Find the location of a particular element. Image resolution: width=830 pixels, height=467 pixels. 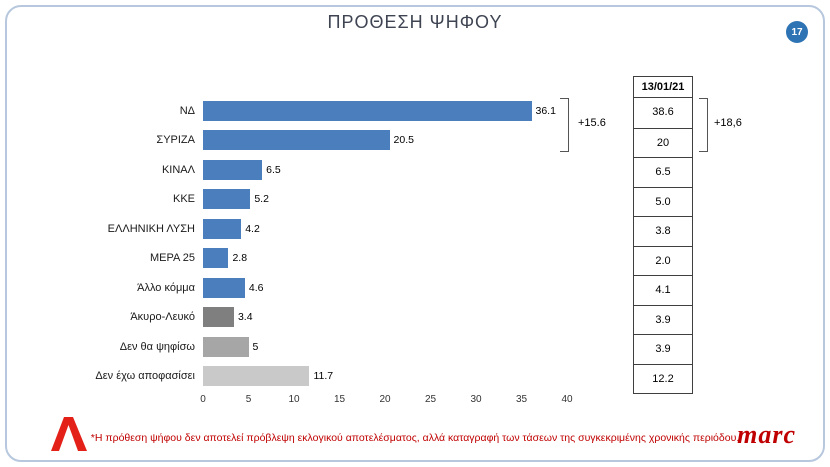

x-tick-label: 20 is located at coordinates (385, 399).